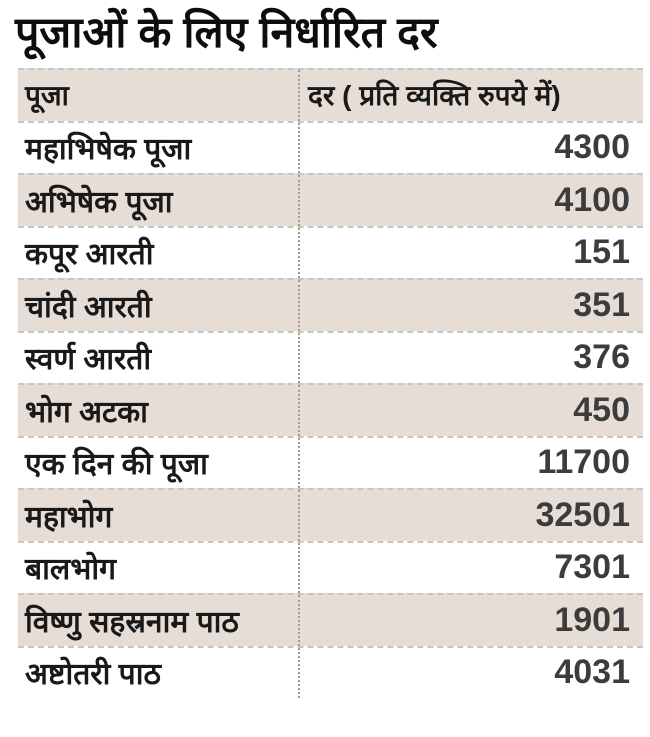 This screenshot has width=650, height=737. Describe the element at coordinates (470, 567) in the screenshot. I see `puja-rate-cell: 7301` at that location.